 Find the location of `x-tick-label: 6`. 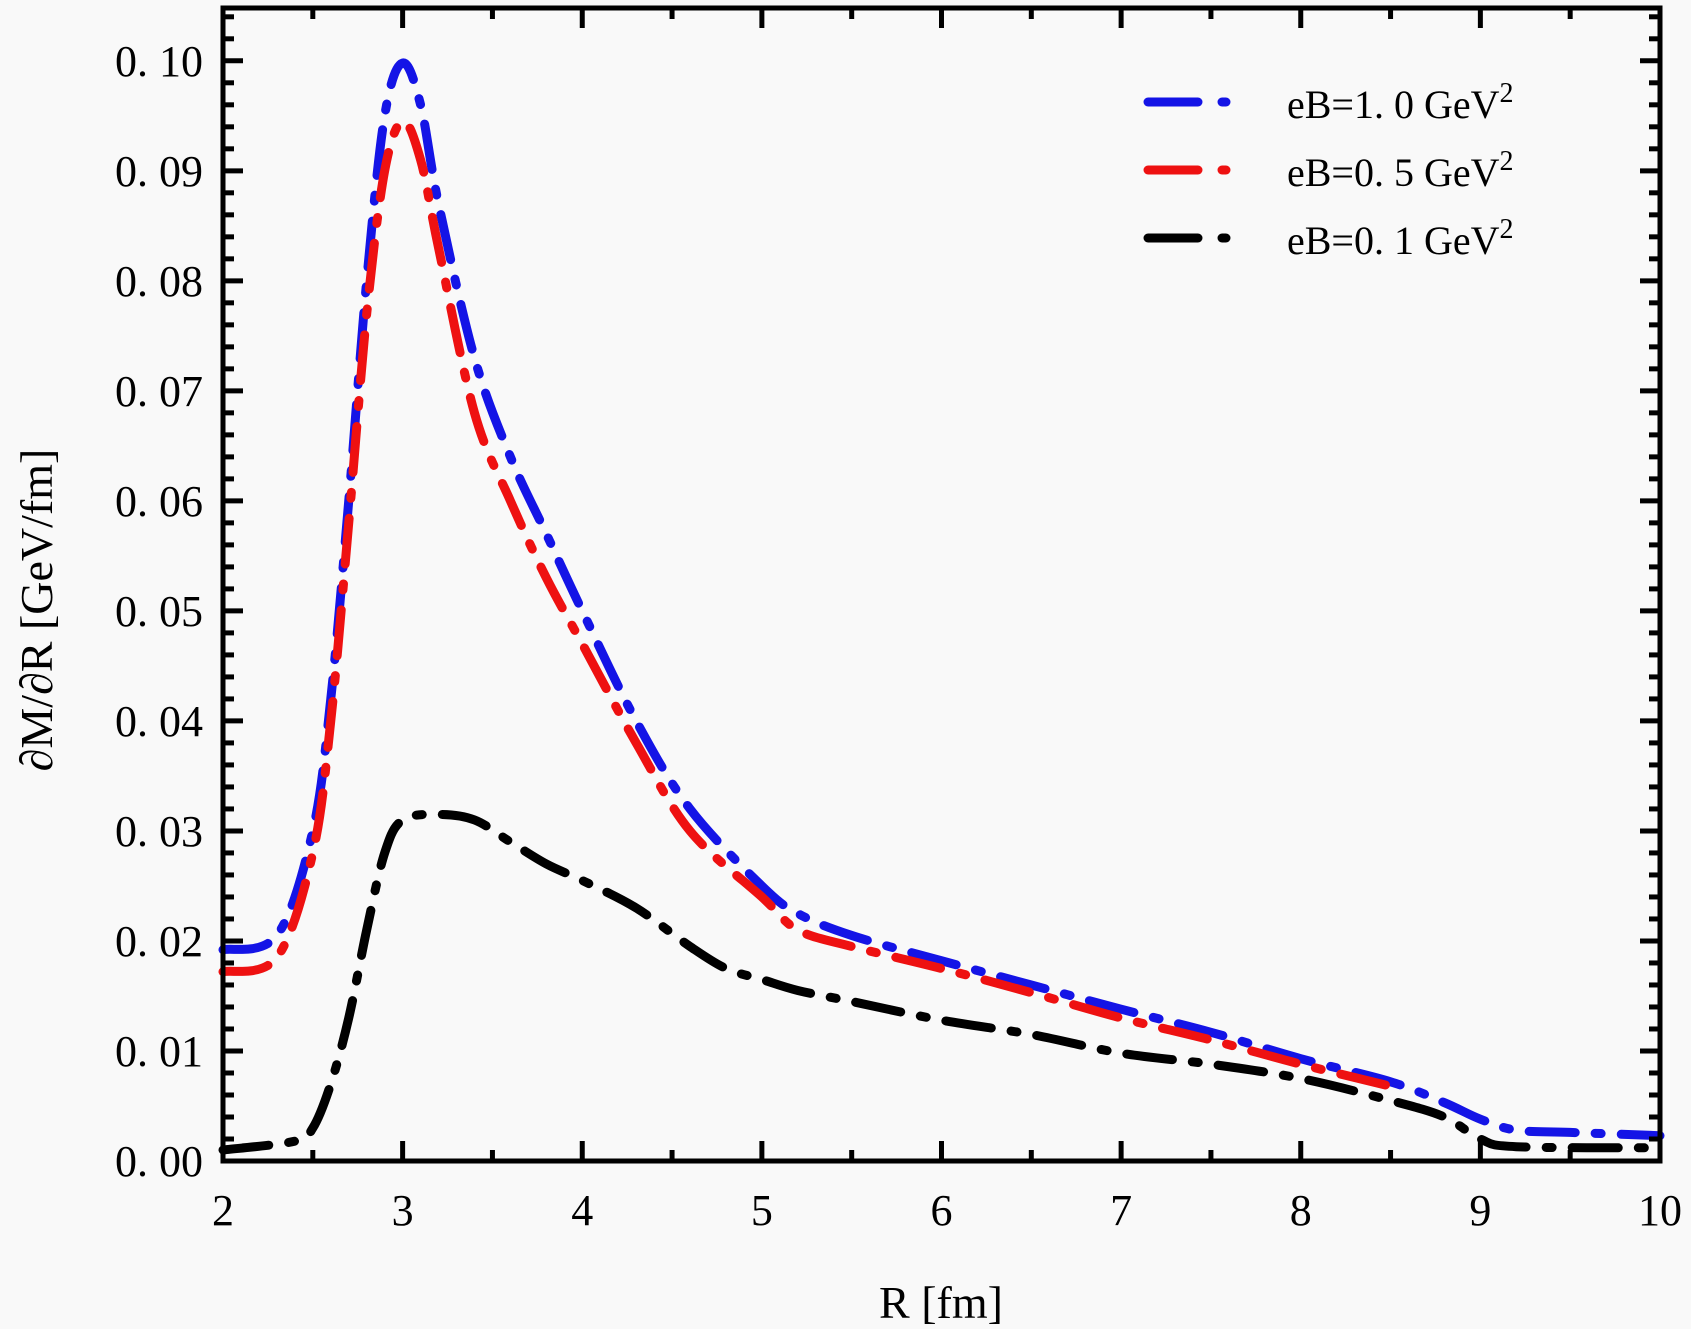

x-tick-label: 6 is located at coordinates (942, 1210).